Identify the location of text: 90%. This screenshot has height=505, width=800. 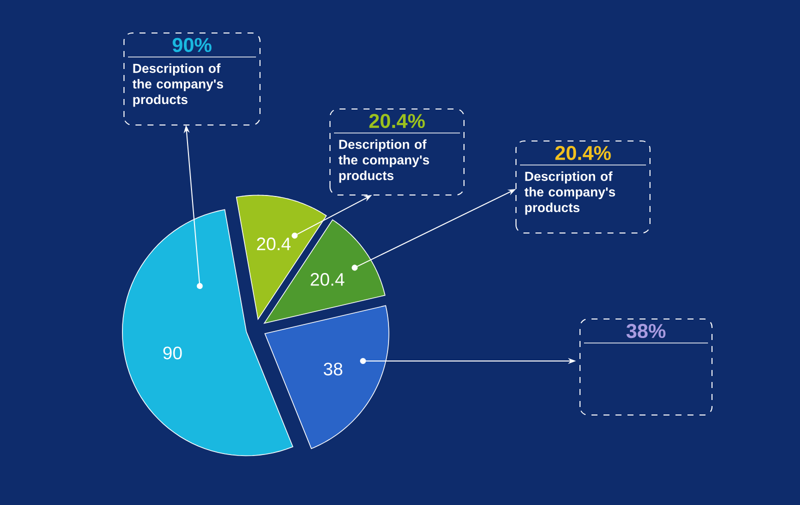
(192, 45).